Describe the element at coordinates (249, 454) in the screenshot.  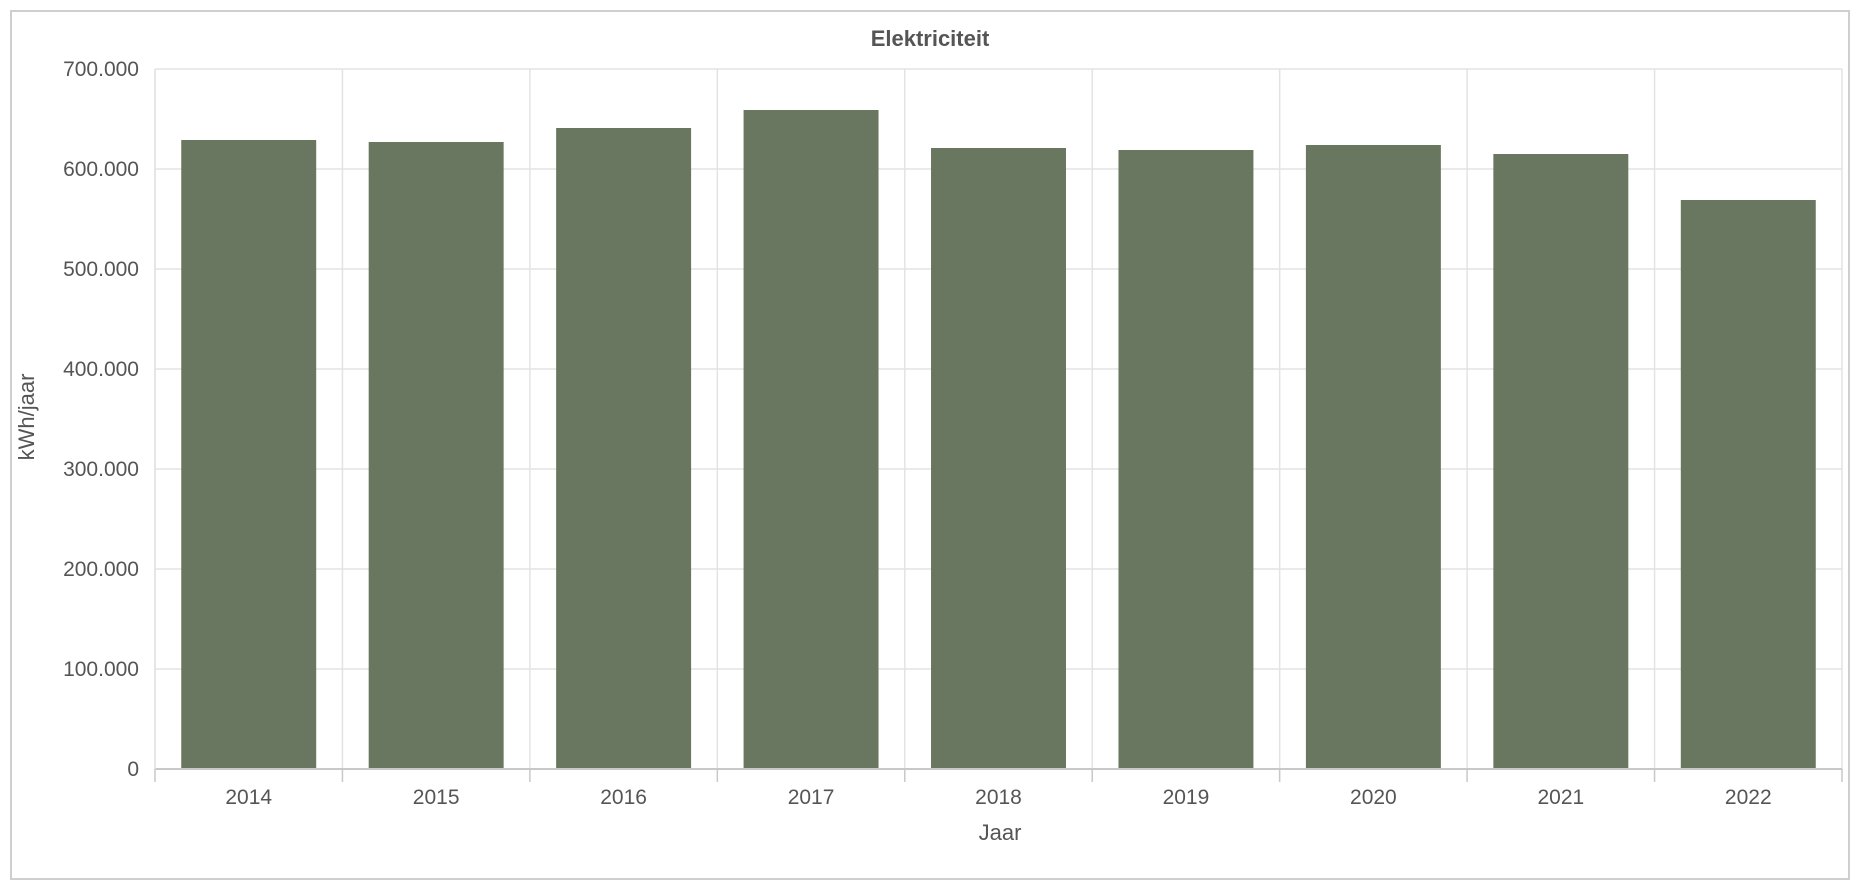
I see `bar-2014` at that location.